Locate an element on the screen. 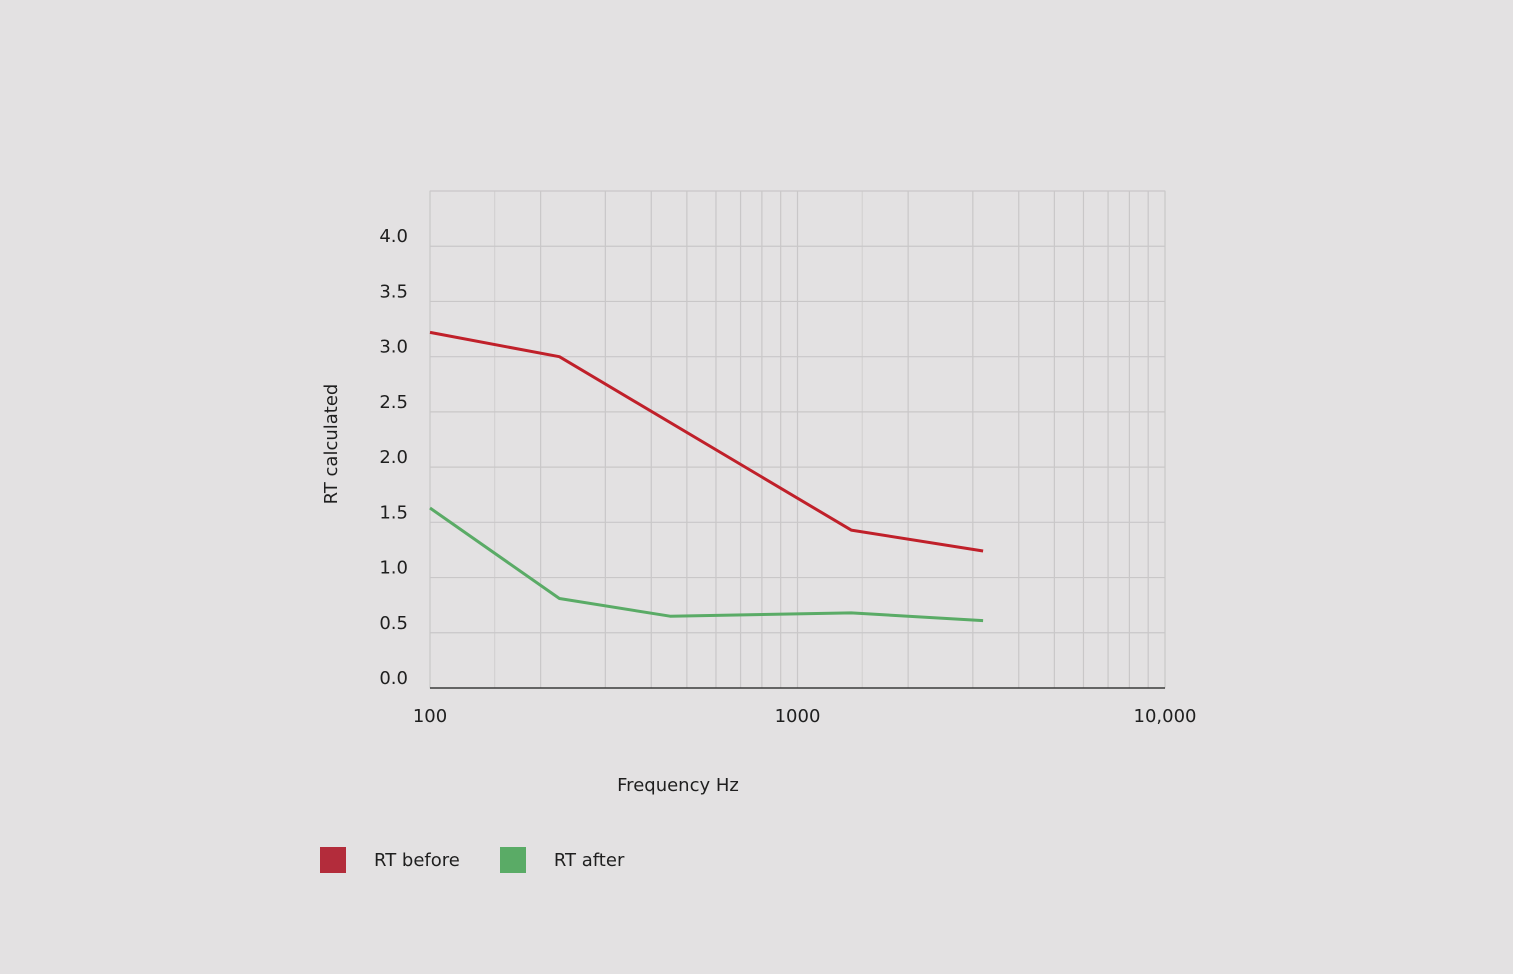 The height and width of the screenshot is (974, 1513). y-tick-label: 0.5 is located at coordinates (393, 623).